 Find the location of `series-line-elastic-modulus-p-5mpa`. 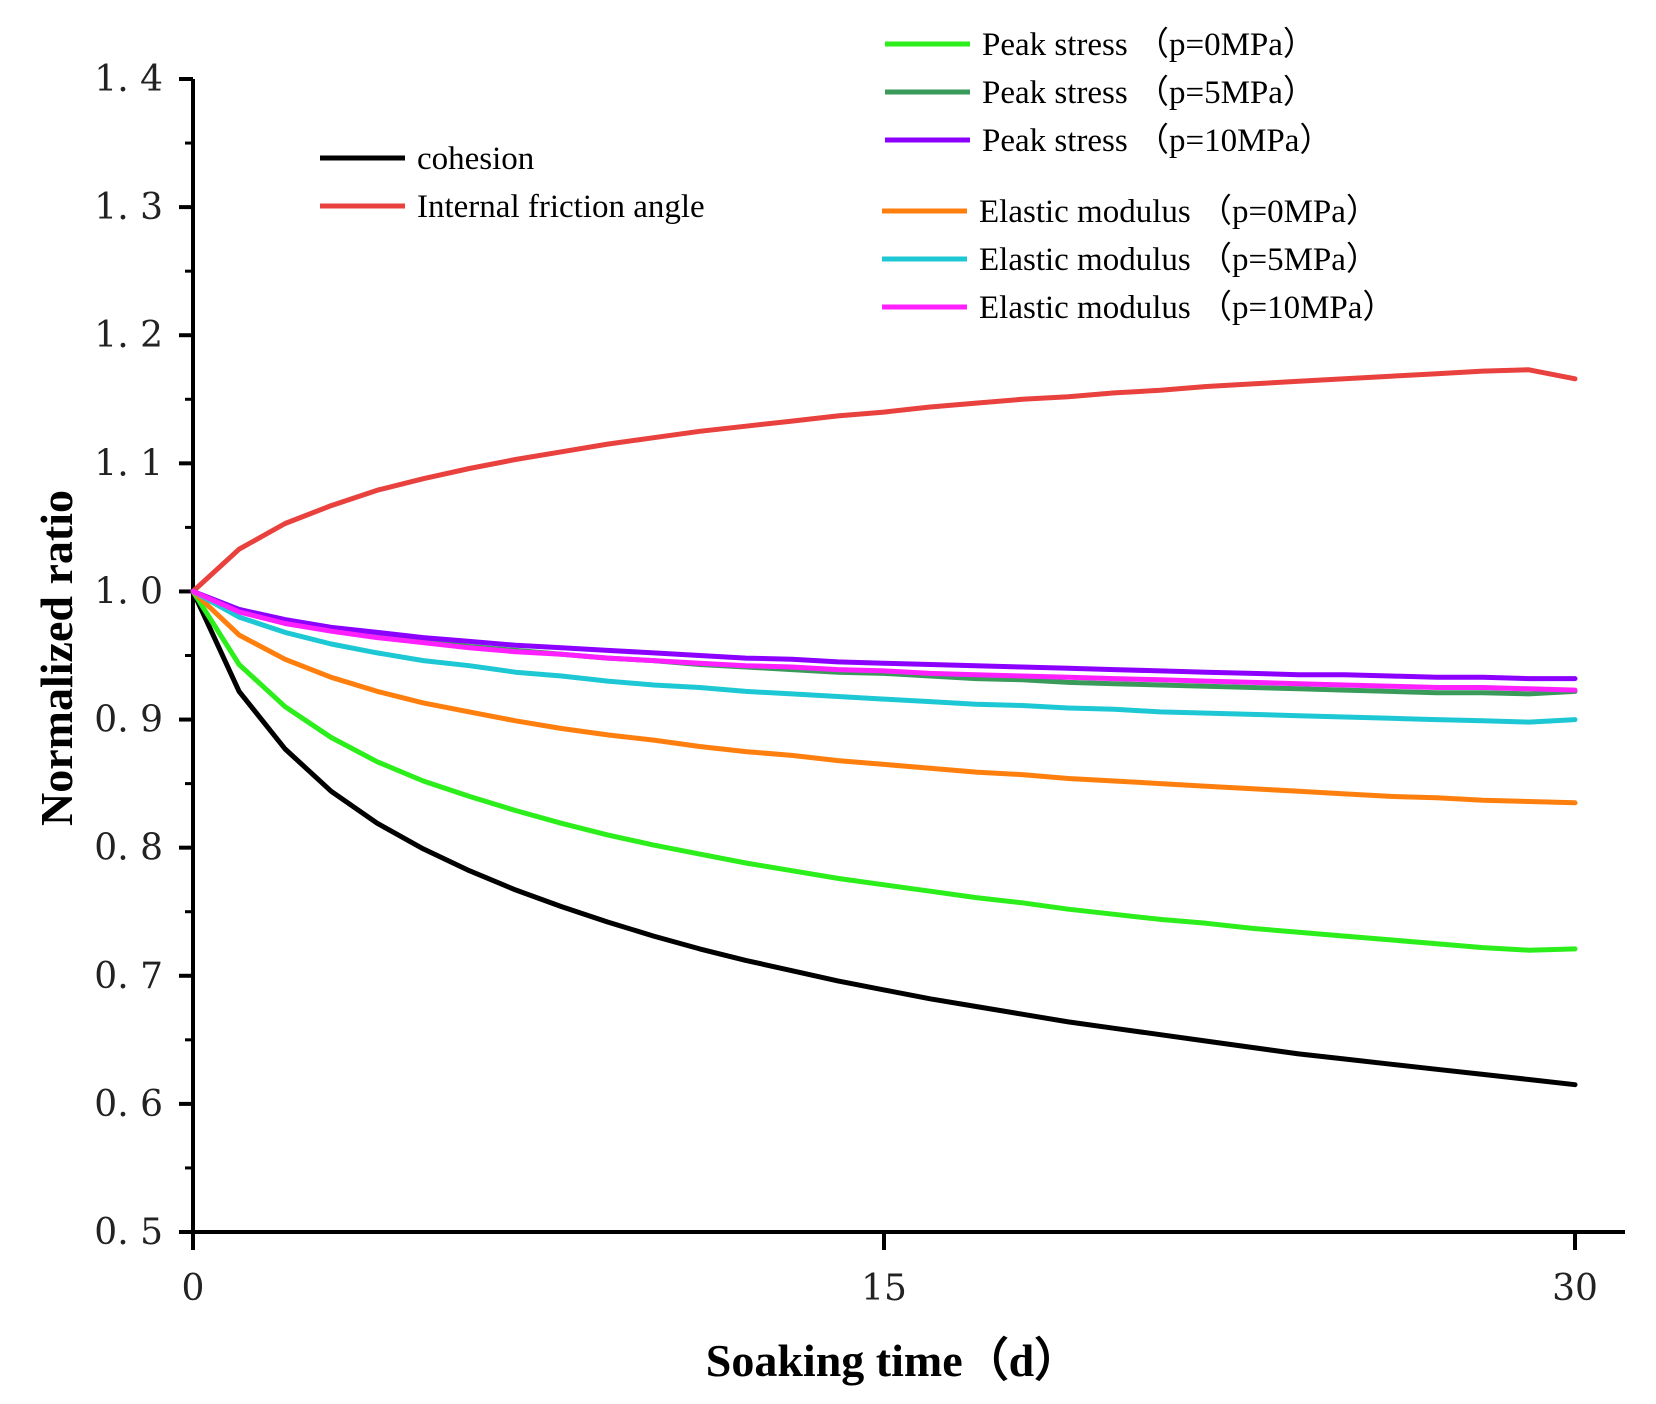

series-line-elastic-modulus-p-5mpa is located at coordinates (884, 656).